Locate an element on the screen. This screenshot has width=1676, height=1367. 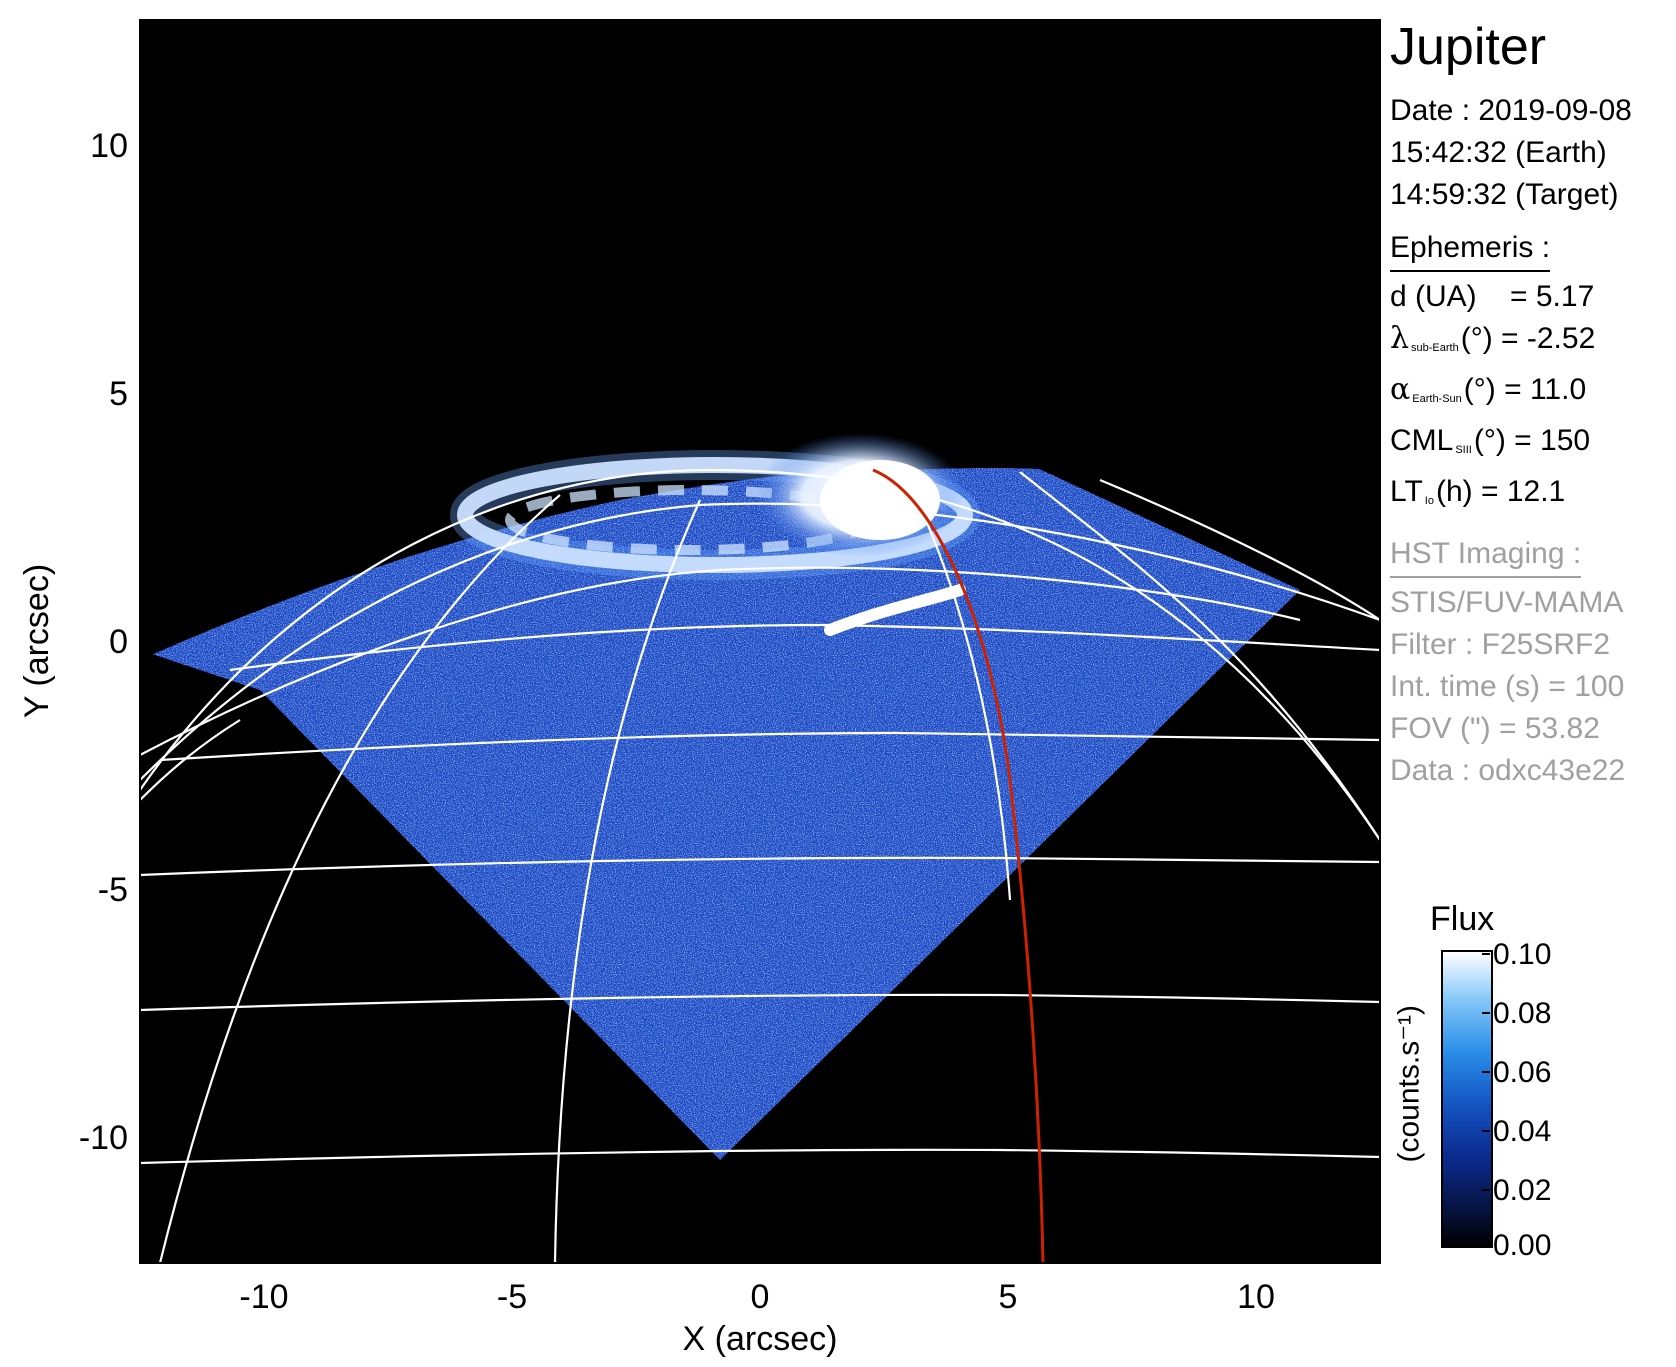
cml-label: CML is located at coordinates (1422, 440).